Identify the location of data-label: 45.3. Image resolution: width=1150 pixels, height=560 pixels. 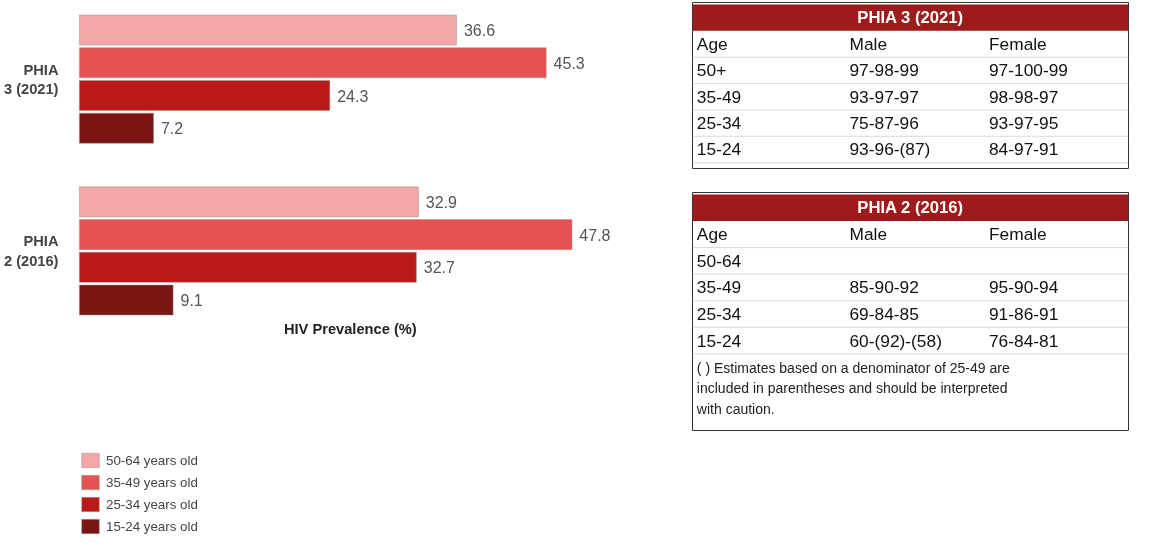
(569, 63).